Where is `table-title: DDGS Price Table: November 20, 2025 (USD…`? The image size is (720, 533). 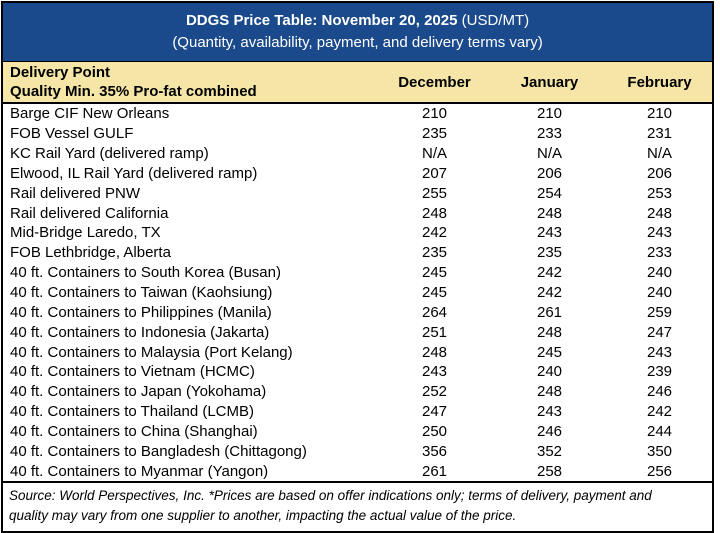
table-title: DDGS Price Table: November 20, 2025 (USD… is located at coordinates (357, 21).